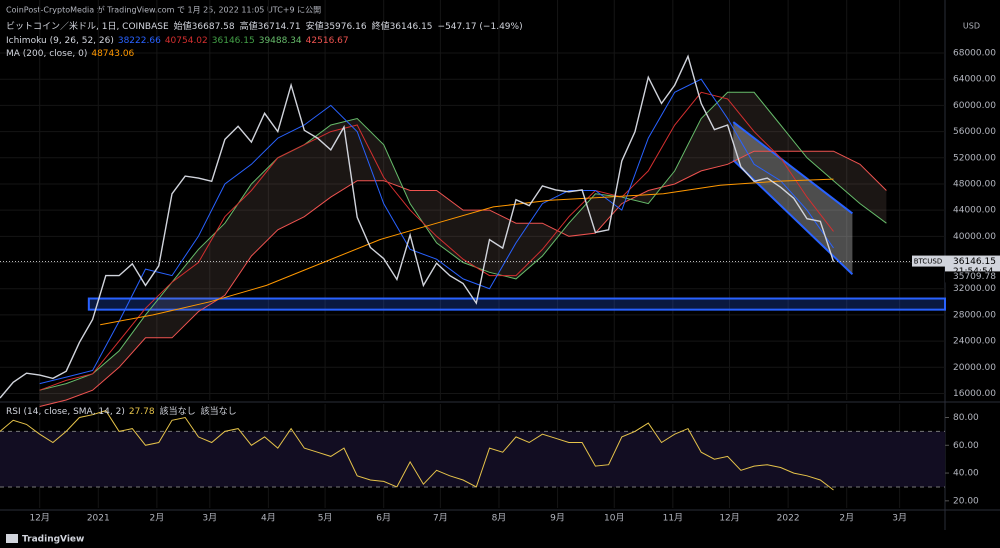 Image resolution: width=1000 pixels, height=548 pixels. What do you see at coordinates (974, 158) in the screenshot?
I see `y-tick-label: 52000.00` at bounding box center [974, 158].